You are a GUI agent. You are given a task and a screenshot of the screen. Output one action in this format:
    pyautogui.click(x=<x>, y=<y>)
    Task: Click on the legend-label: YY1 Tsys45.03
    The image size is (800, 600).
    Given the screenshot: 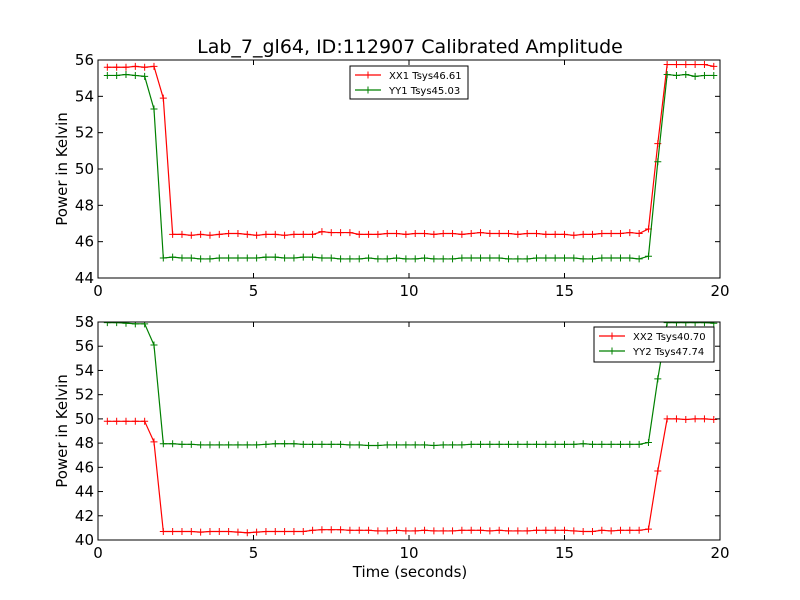 What is the action you would take?
    pyautogui.click(x=424, y=91)
    